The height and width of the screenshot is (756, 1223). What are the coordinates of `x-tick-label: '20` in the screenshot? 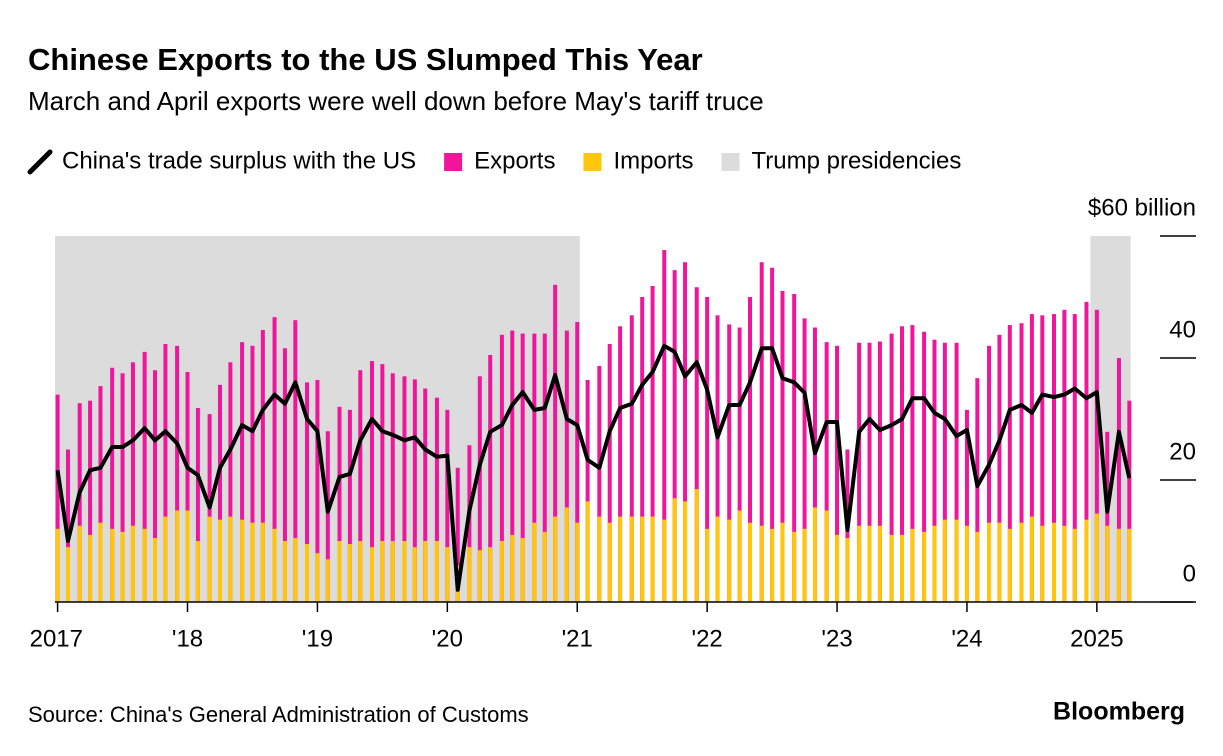 It's located at (447, 638).